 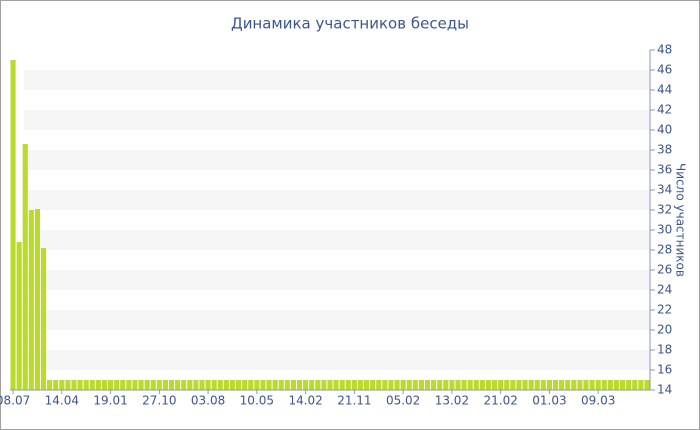 I want to click on y-tick-label: 20, so click(x=664, y=330).